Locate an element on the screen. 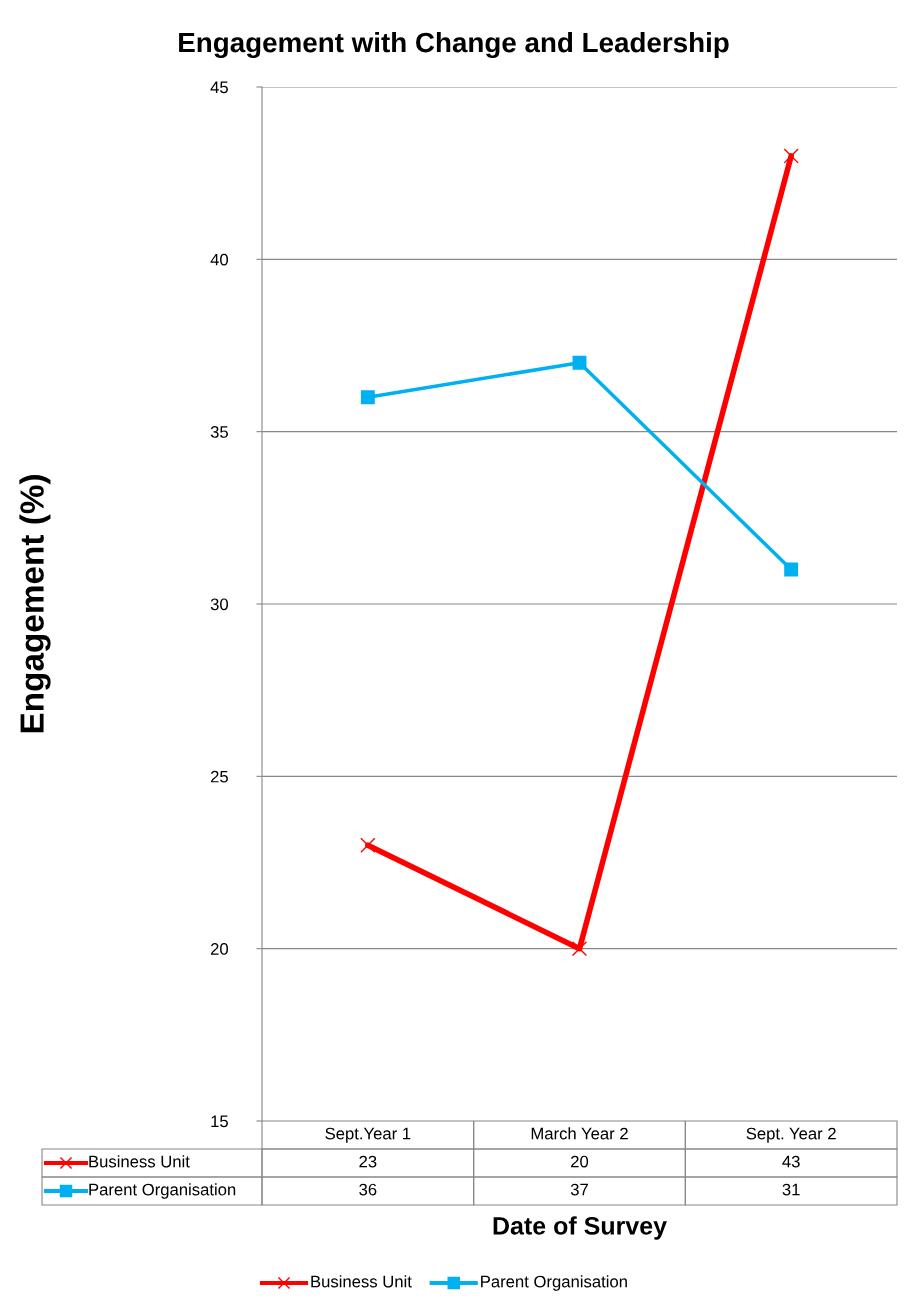  chart-title: Engagement with Change and Leadership is located at coordinates (454, 45).